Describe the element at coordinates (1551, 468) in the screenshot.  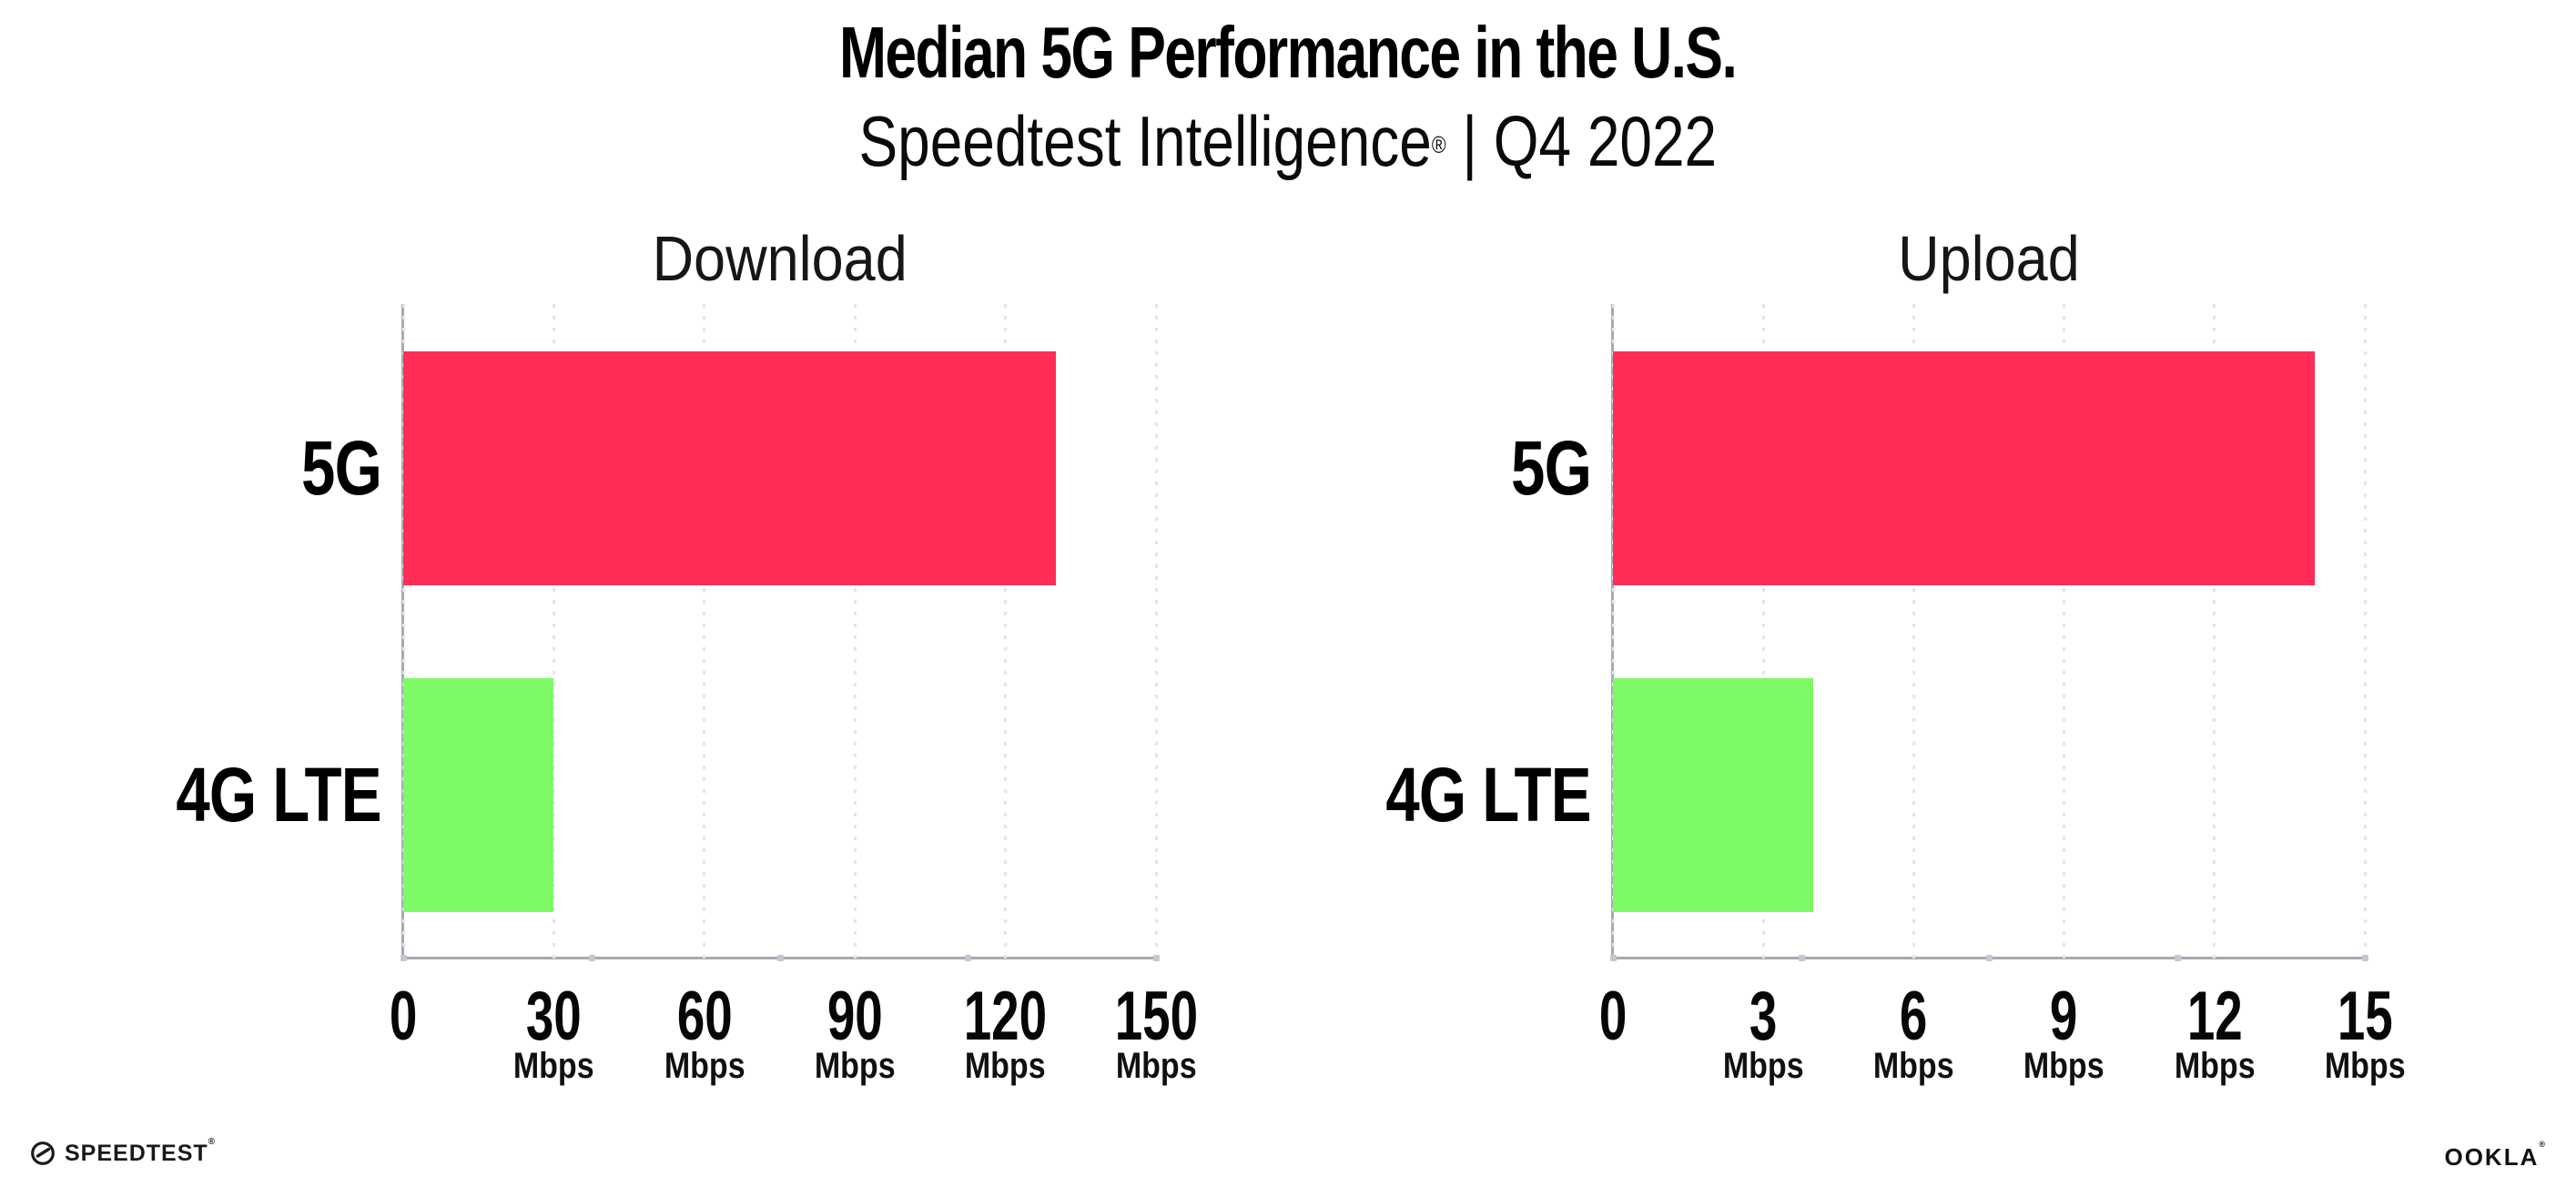
I see `category-label-5g-upload-text: 5G` at that location.